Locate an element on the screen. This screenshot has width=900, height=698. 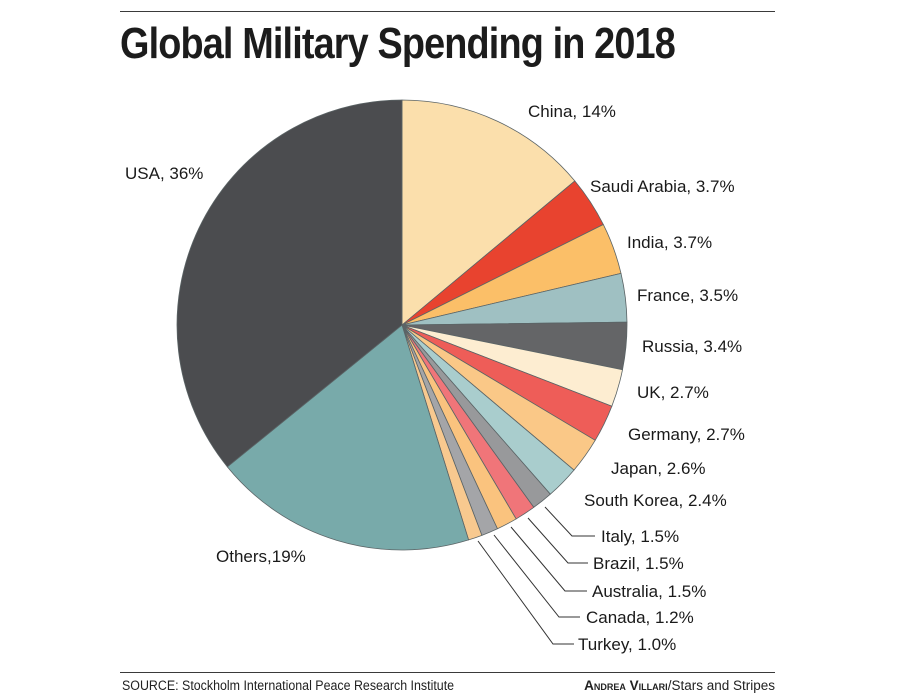
leader-line-australia is located at coordinates (548, 559).